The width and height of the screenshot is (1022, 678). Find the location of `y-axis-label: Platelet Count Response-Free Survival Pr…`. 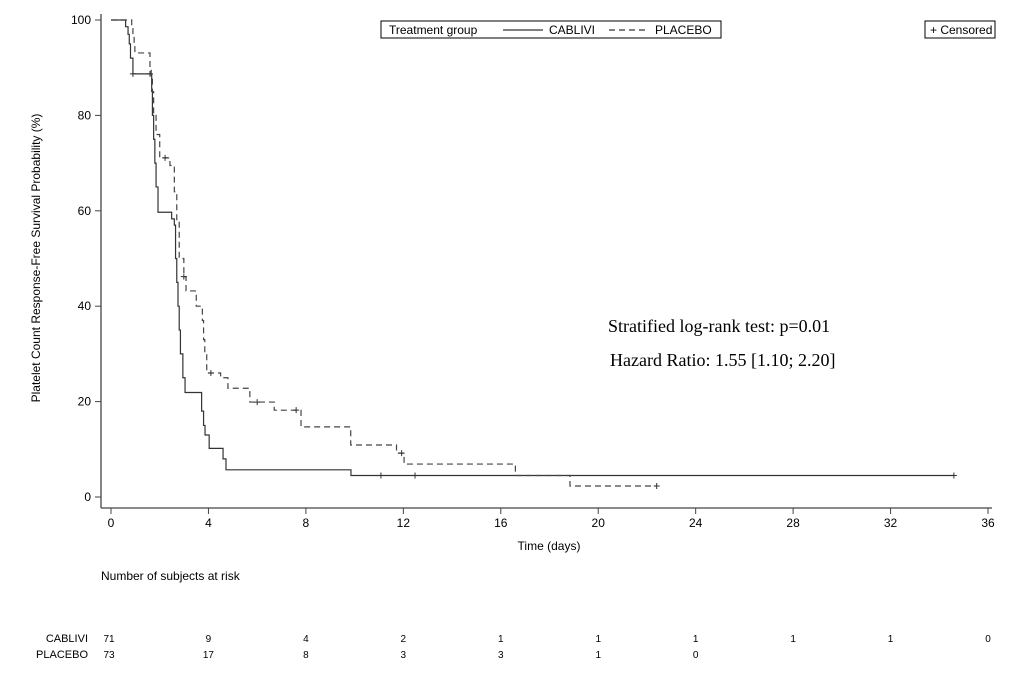

y-axis-label: Platelet Count Response-Free Survival Pr… is located at coordinates (36, 258).